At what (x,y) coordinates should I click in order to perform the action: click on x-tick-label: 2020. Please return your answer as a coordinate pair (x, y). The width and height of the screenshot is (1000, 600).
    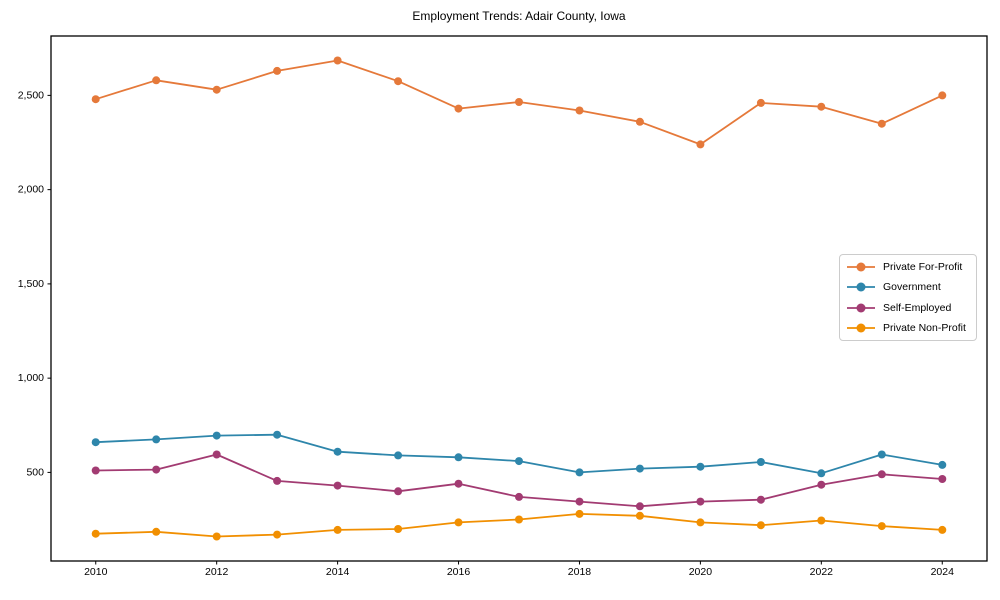
    Looking at the image, I should click on (701, 572).